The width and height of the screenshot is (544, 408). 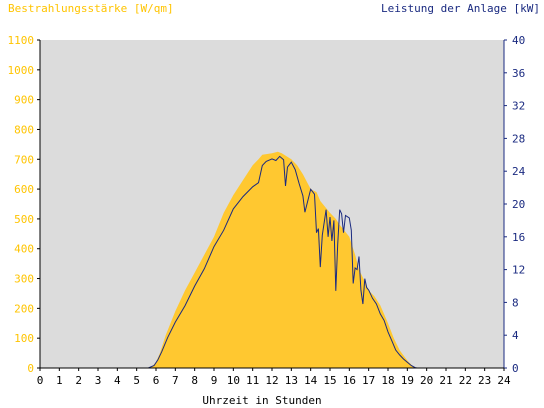 What do you see at coordinates (261, 400) in the screenshot?
I see `x-axis-title: Uhrzeit in Stunden` at bounding box center [261, 400].